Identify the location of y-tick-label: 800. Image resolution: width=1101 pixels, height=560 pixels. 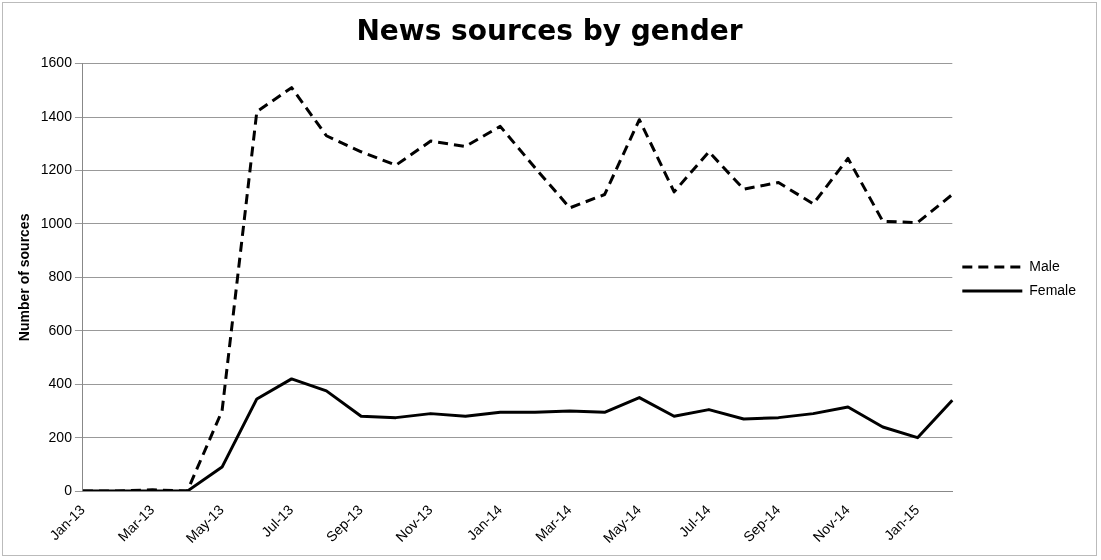
(60, 276).